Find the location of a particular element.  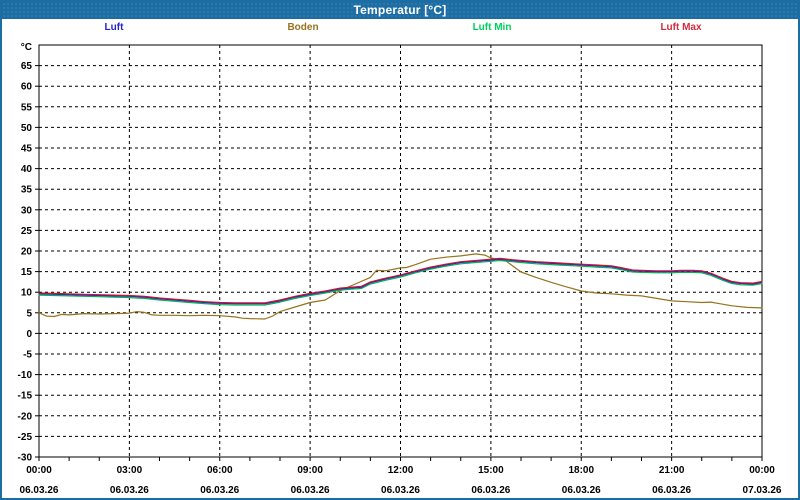

y-tick-label: 60 is located at coordinates (27, 87).